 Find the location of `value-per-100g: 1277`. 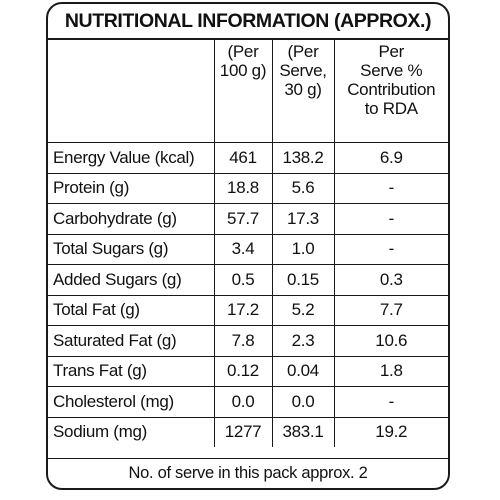

value-per-100g: 1277 is located at coordinates (243, 431).